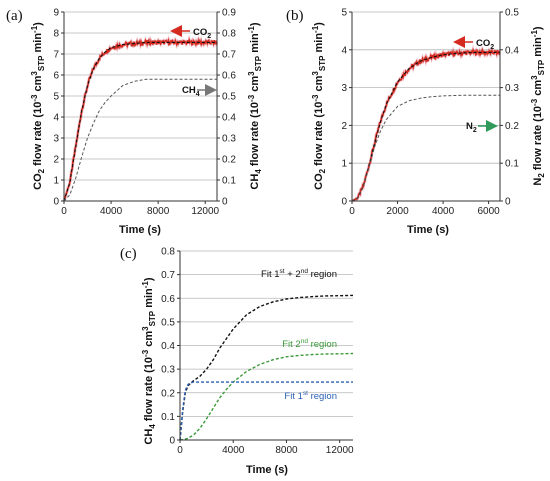 This screenshot has width=550, height=481. I want to click on y-tick-label: 0.1, so click(168, 417).